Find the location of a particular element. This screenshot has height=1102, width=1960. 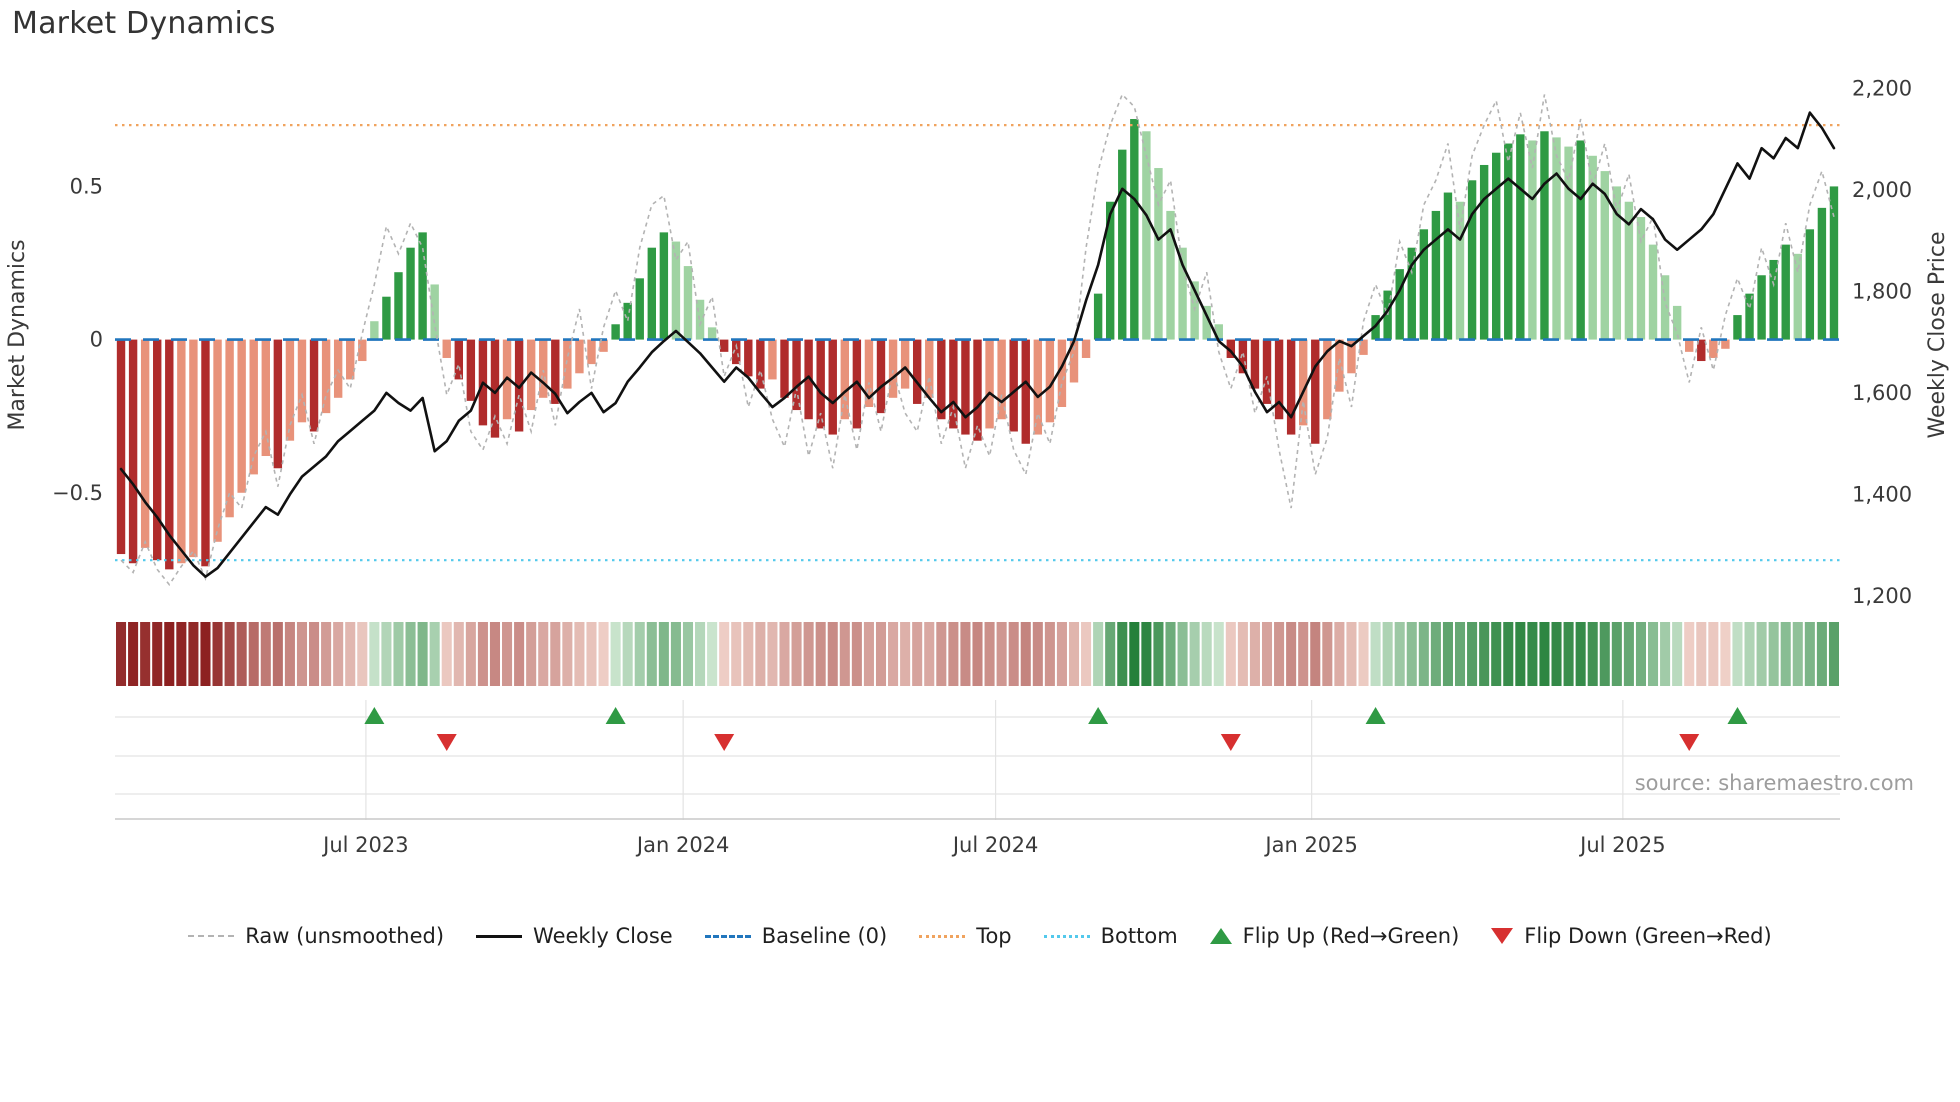

left-y-tick-label: 0.5 is located at coordinates (86, 186).